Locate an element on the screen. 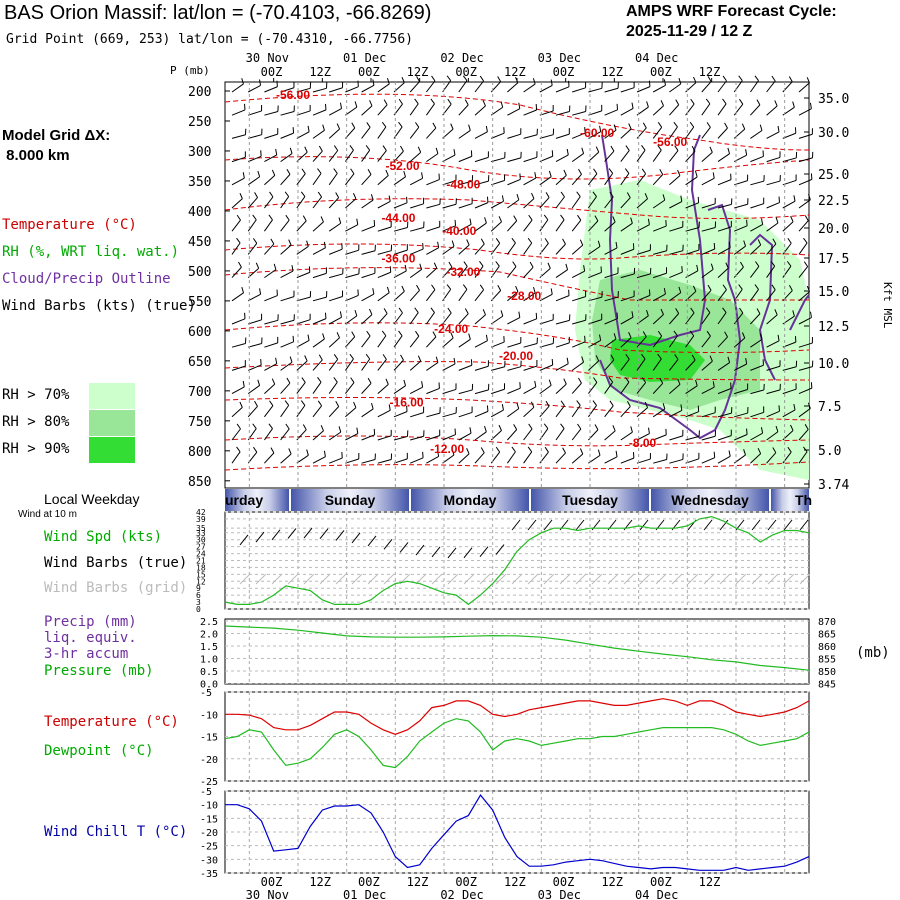 Image resolution: width=900 pixels, height=900 pixels. dewpoint-line is located at coordinates (517, 743).